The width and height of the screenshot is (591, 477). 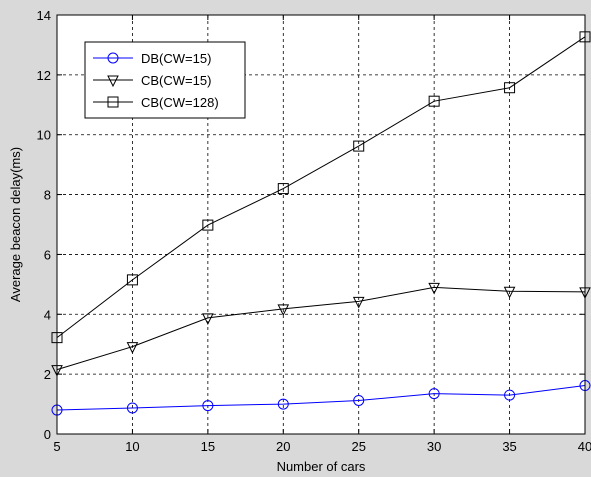 What do you see at coordinates (132, 446) in the screenshot?
I see `x-tick-label: 10` at bounding box center [132, 446].